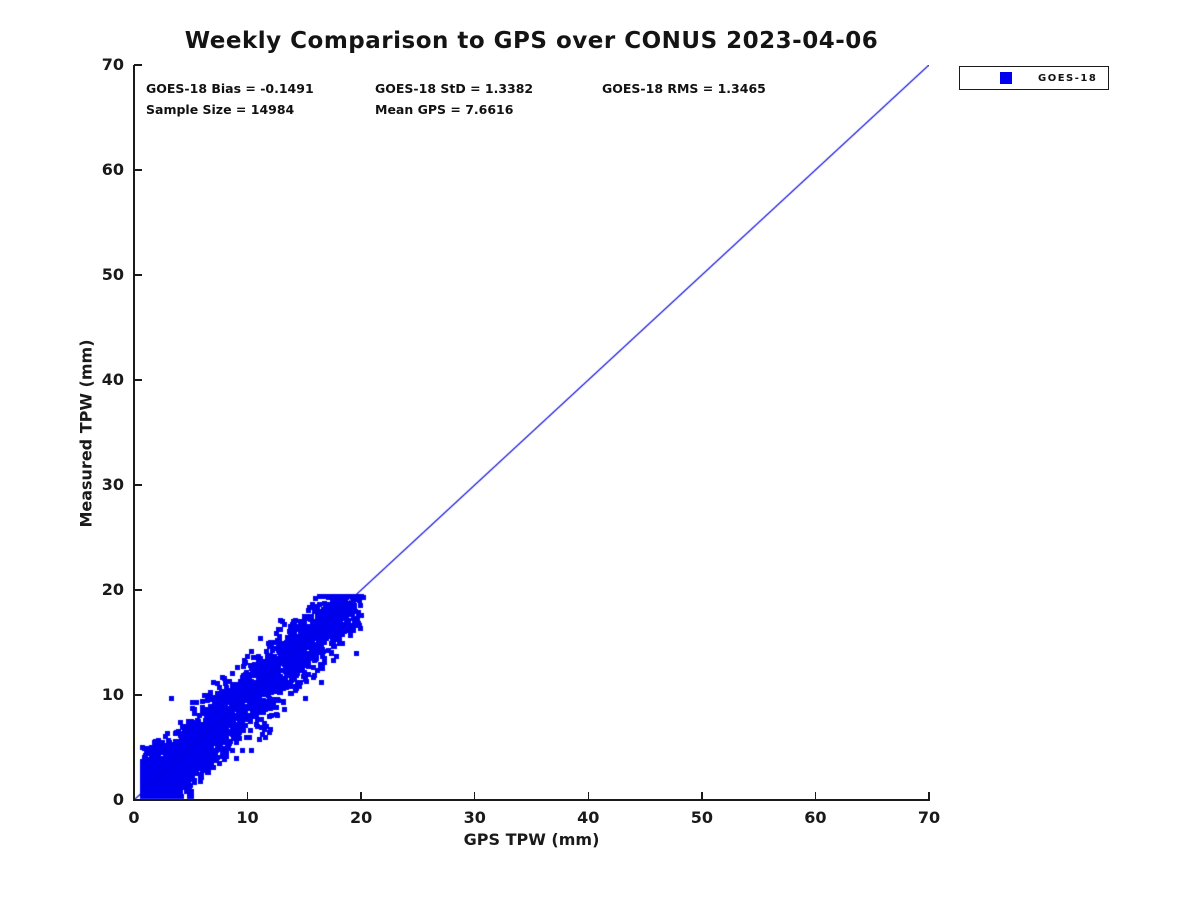 This screenshot has height=900, width=1200. What do you see at coordinates (531, 839) in the screenshot?
I see `x-axis-label: GPS TPW (mm)` at bounding box center [531, 839].